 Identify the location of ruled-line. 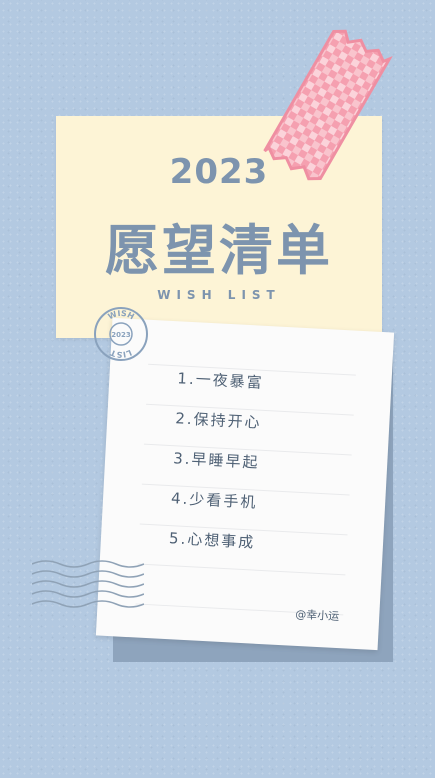
(241, 569).